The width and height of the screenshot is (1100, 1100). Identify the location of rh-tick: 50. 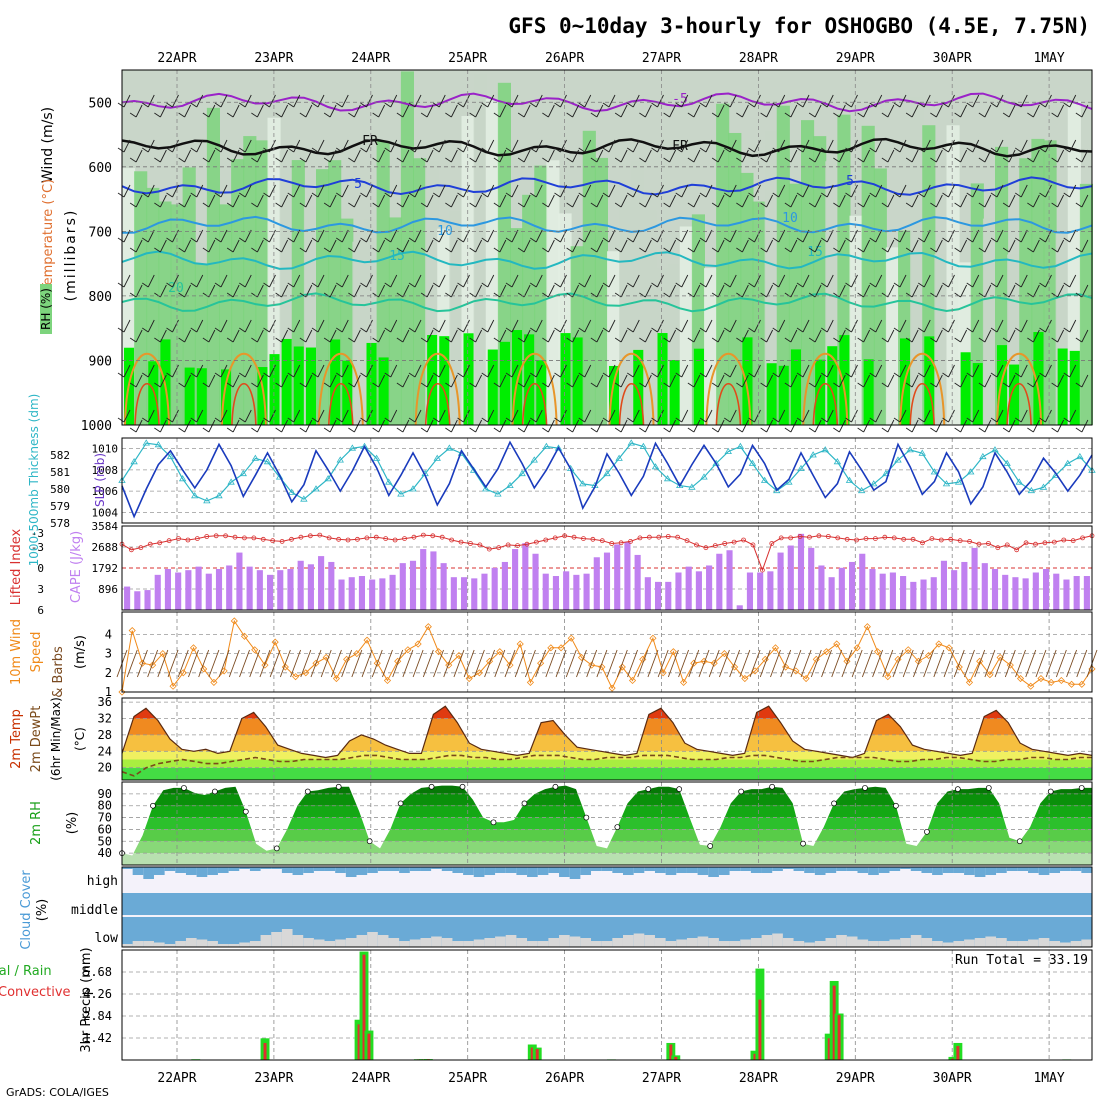
(105, 841).